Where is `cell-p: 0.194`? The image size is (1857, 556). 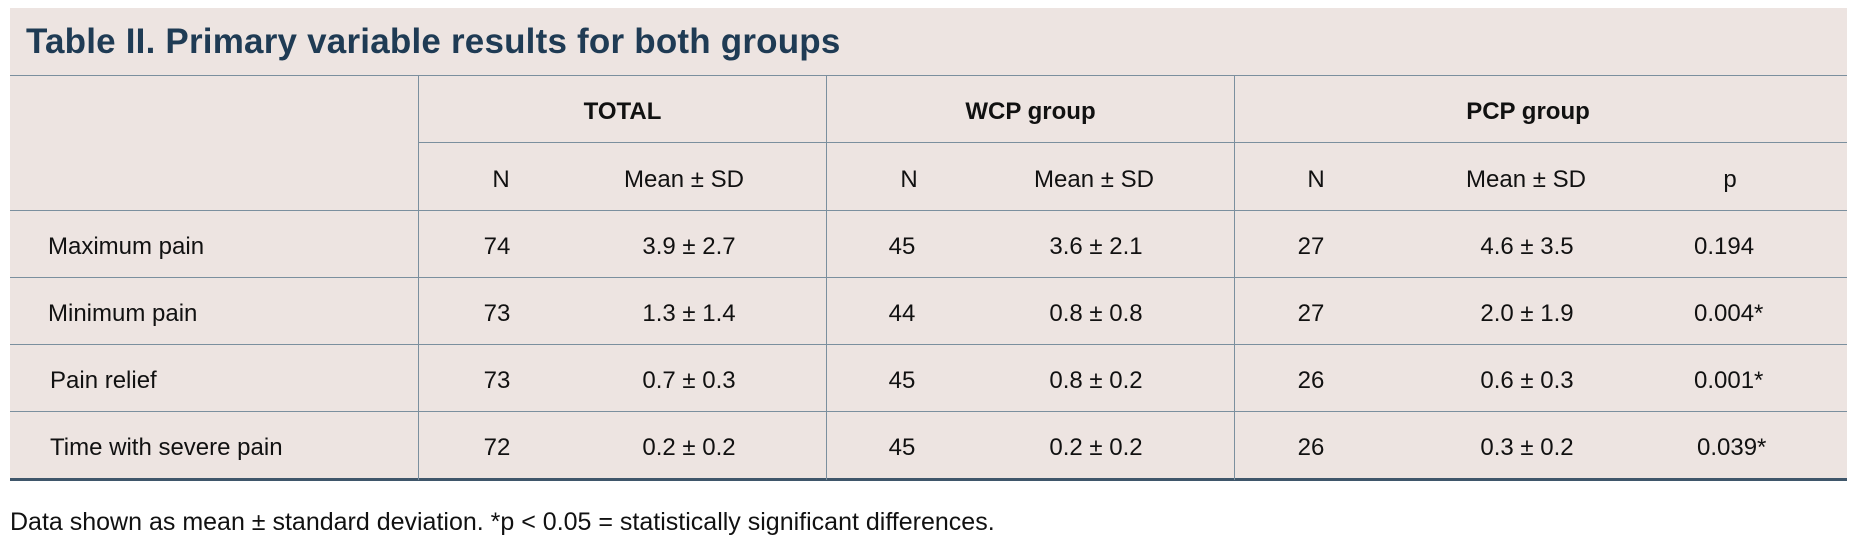 cell-p: 0.194 is located at coordinates (1724, 246).